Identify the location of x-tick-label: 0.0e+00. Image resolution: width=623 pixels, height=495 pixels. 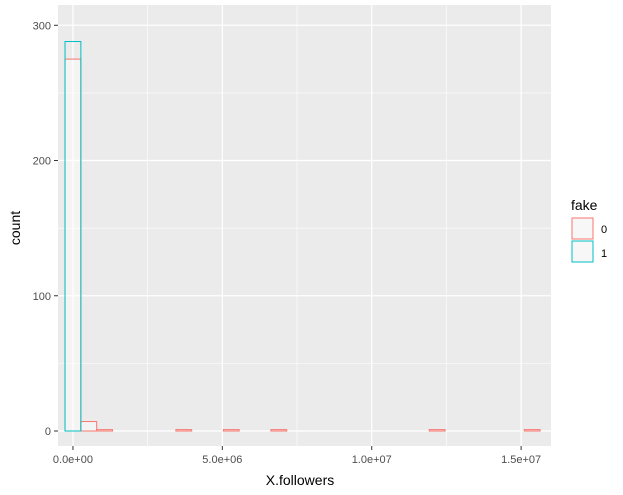
(73, 460).